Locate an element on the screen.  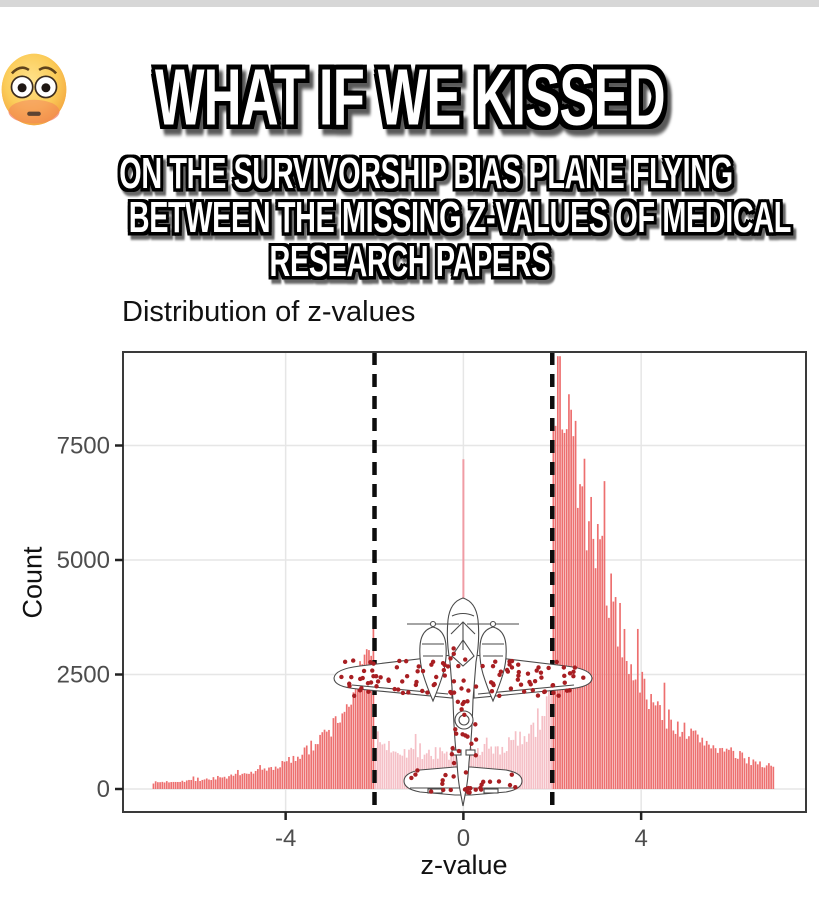
svg-text: 5000 is located at coordinates (83, 560).